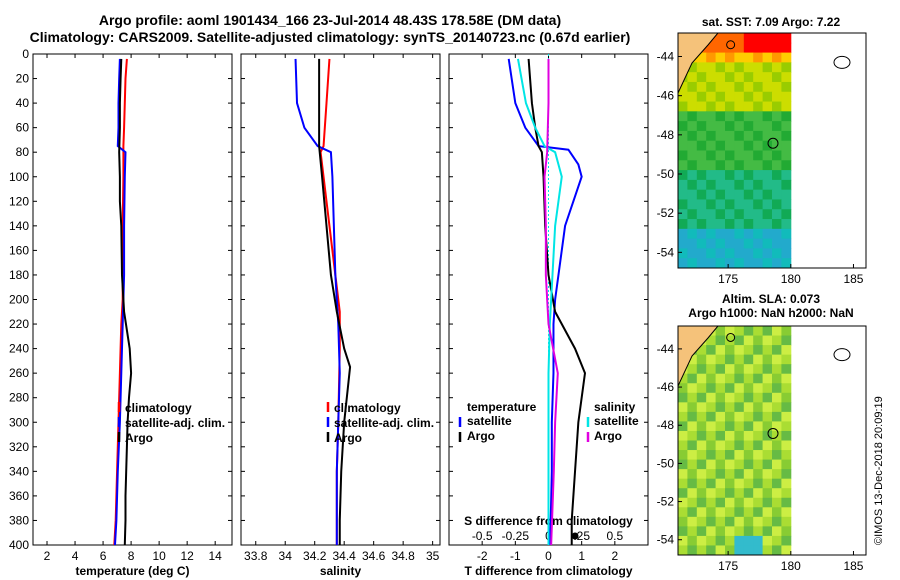  What do you see at coordinates (557, 301) in the screenshot?
I see `series-t-argo` at bounding box center [557, 301].